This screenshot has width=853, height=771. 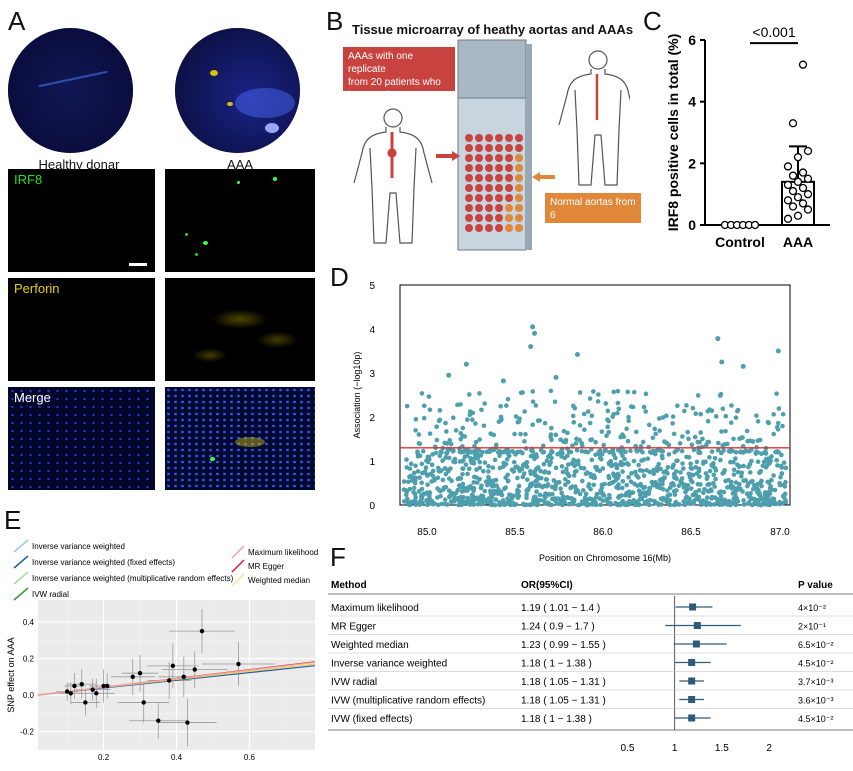 What do you see at coordinates (816, 719) in the screenshot?
I see `f-pvalue-label: 4.5×10⁻²` at bounding box center [816, 719].